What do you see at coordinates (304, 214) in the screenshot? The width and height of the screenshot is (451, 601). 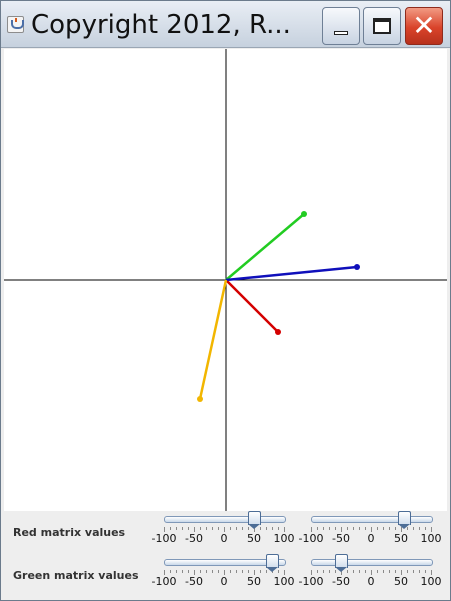 I see `green-vector-endpoint` at bounding box center [304, 214].